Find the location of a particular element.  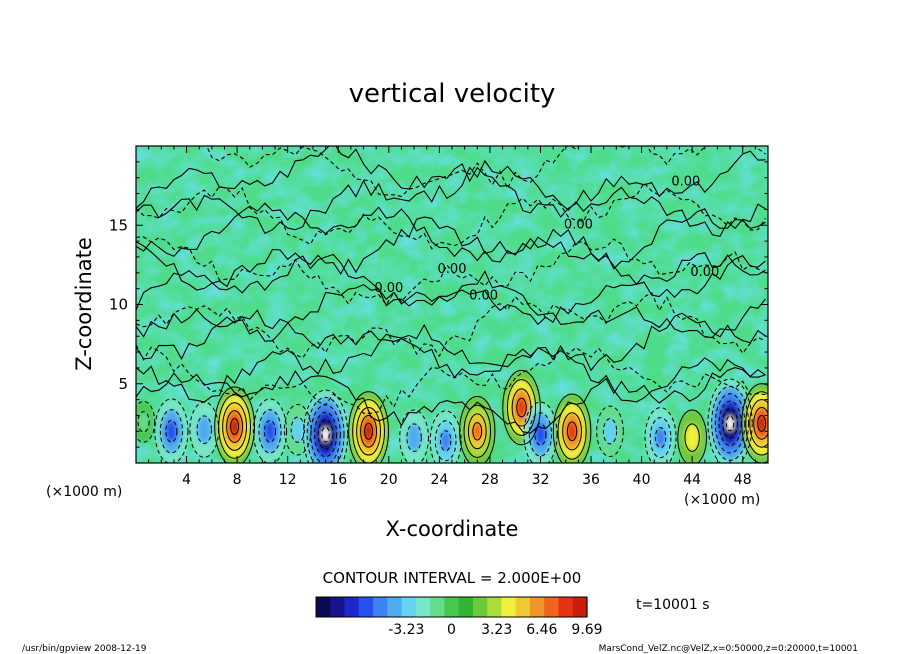

x-tick-label: 20 is located at coordinates (389, 480).